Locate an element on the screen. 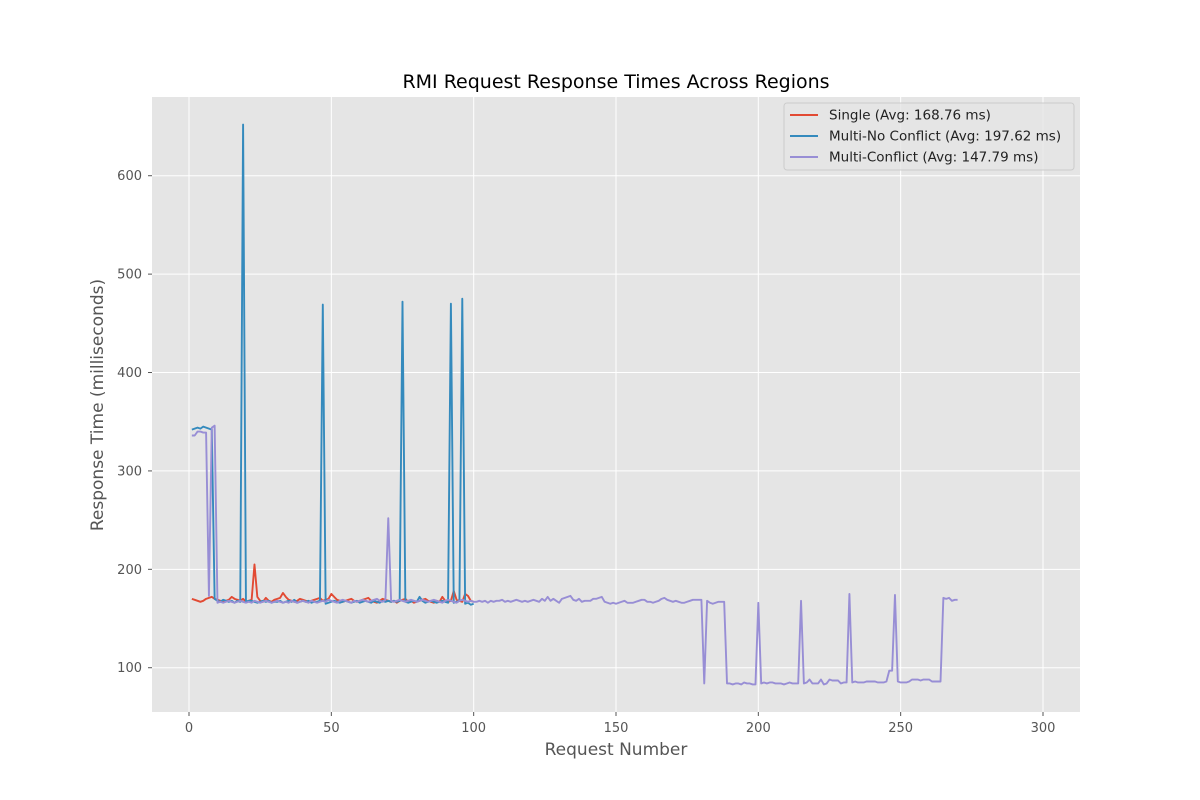 The image size is (1200, 800). legend-entry: Multi-Conflict (Avg: 147.79 ms) is located at coordinates (933, 158).